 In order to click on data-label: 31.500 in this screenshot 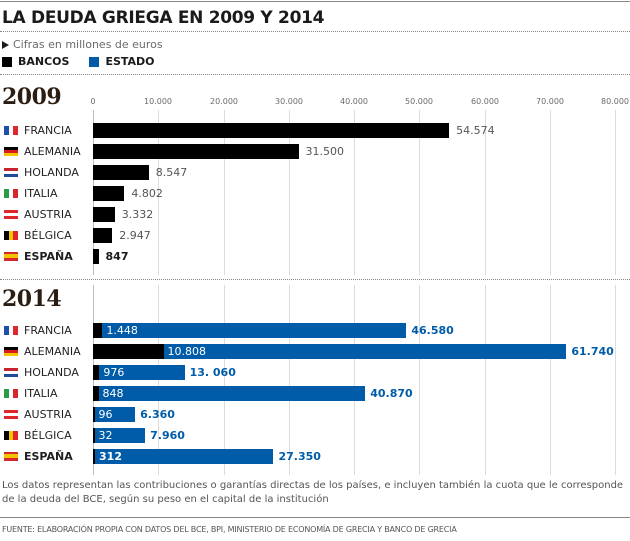, I will do `click(325, 151)`.